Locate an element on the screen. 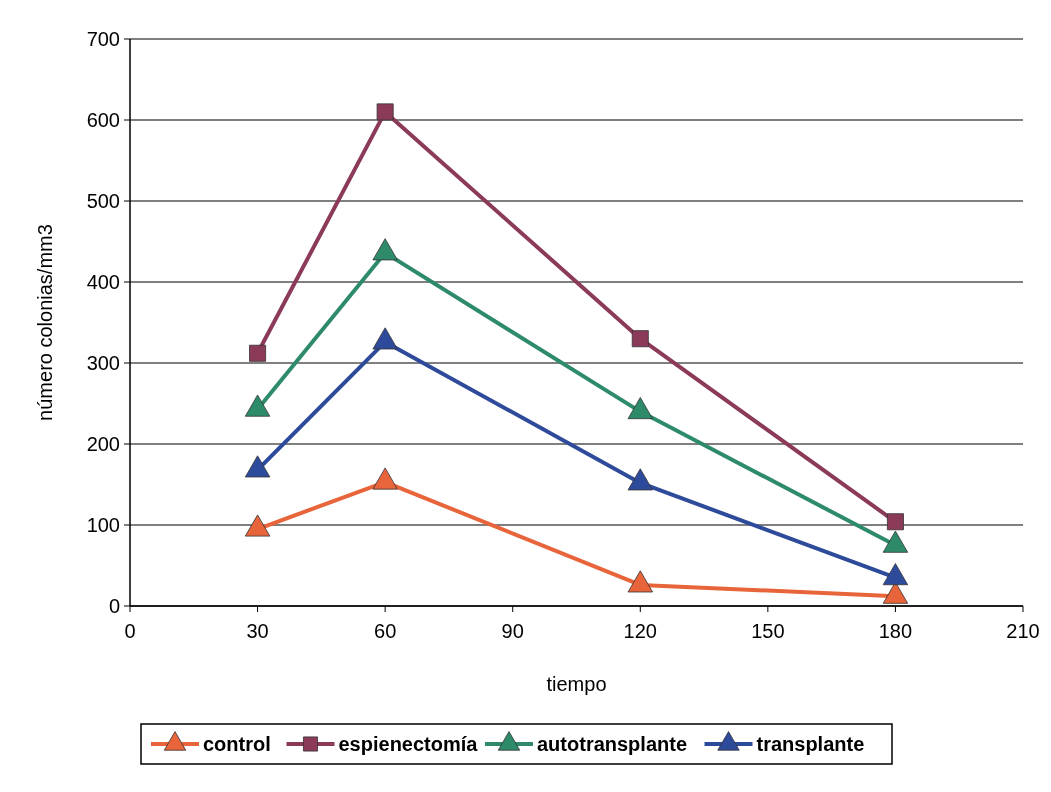  y-tick-label: 200 is located at coordinates (103, 444).